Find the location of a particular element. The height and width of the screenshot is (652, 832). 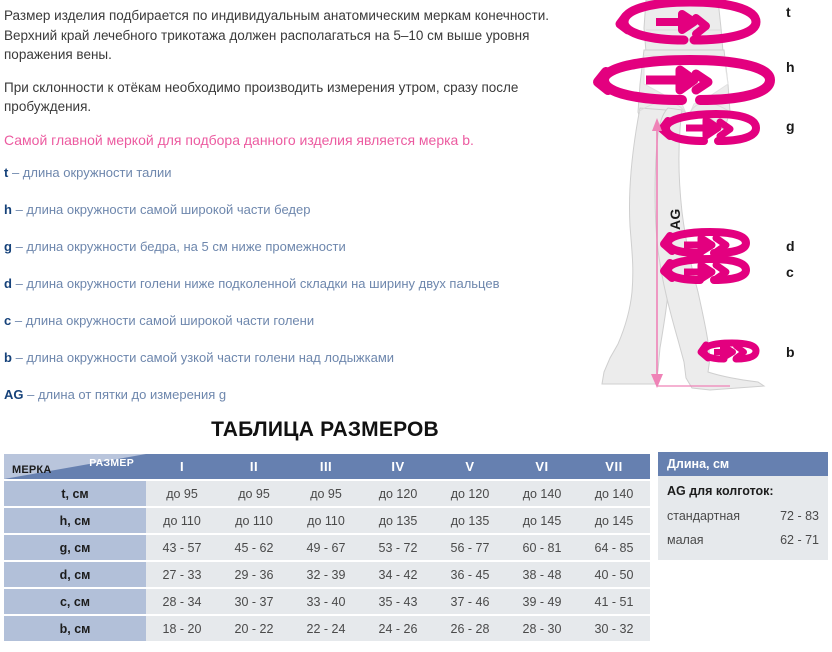

row-label-c: c, см is located at coordinates (75, 601).